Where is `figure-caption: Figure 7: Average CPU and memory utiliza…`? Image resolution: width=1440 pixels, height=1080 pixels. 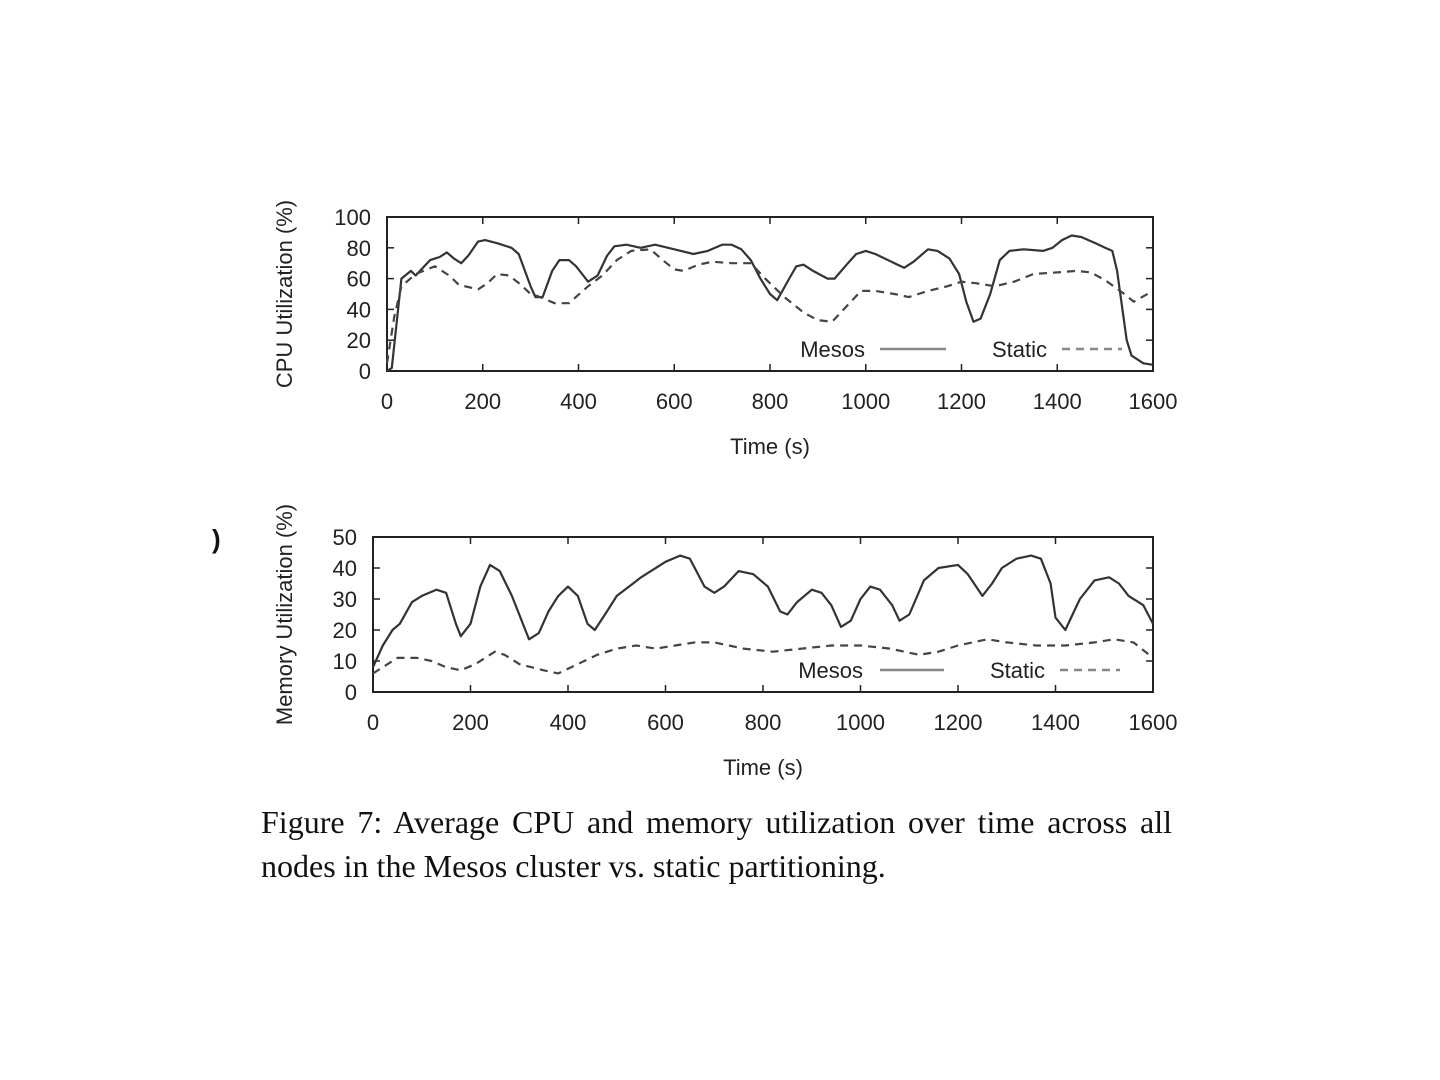
figure-caption: Figure 7: Average CPU and memory utiliza… is located at coordinates (716, 844).